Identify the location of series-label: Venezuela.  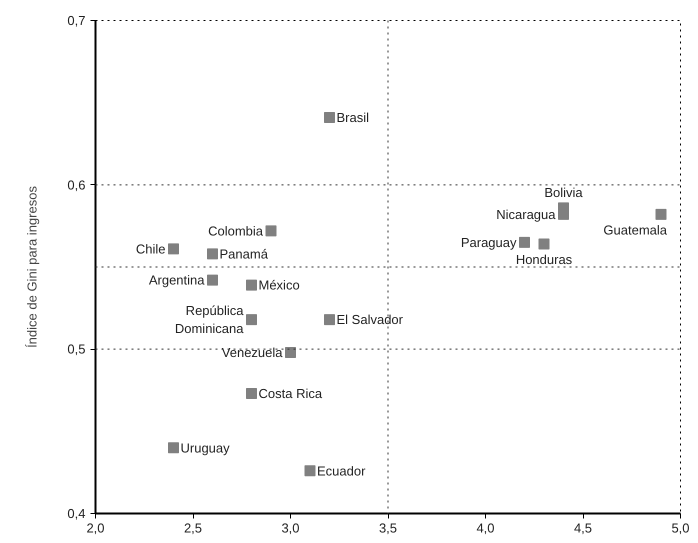
(253, 352).